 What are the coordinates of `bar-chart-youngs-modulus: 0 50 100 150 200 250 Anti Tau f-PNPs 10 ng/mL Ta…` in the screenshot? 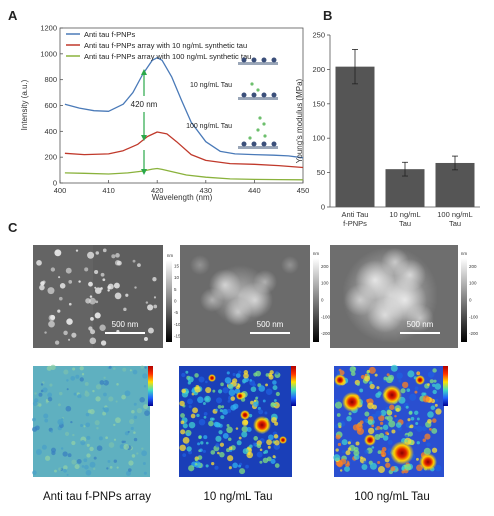 It's located at (387, 129).